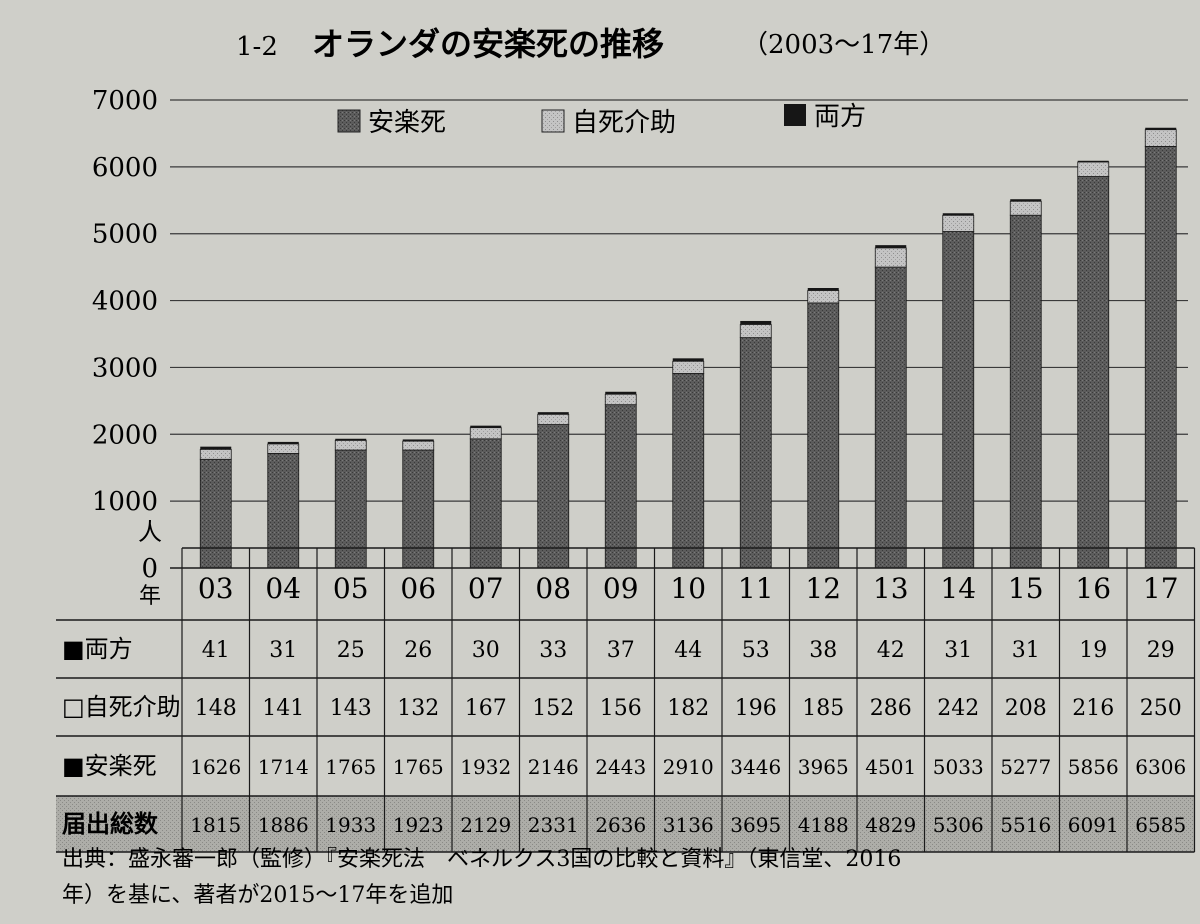 This screenshot has width=1200, height=924. Describe the element at coordinates (958, 825) in the screenshot. I see `table-cell: 5306` at that location.